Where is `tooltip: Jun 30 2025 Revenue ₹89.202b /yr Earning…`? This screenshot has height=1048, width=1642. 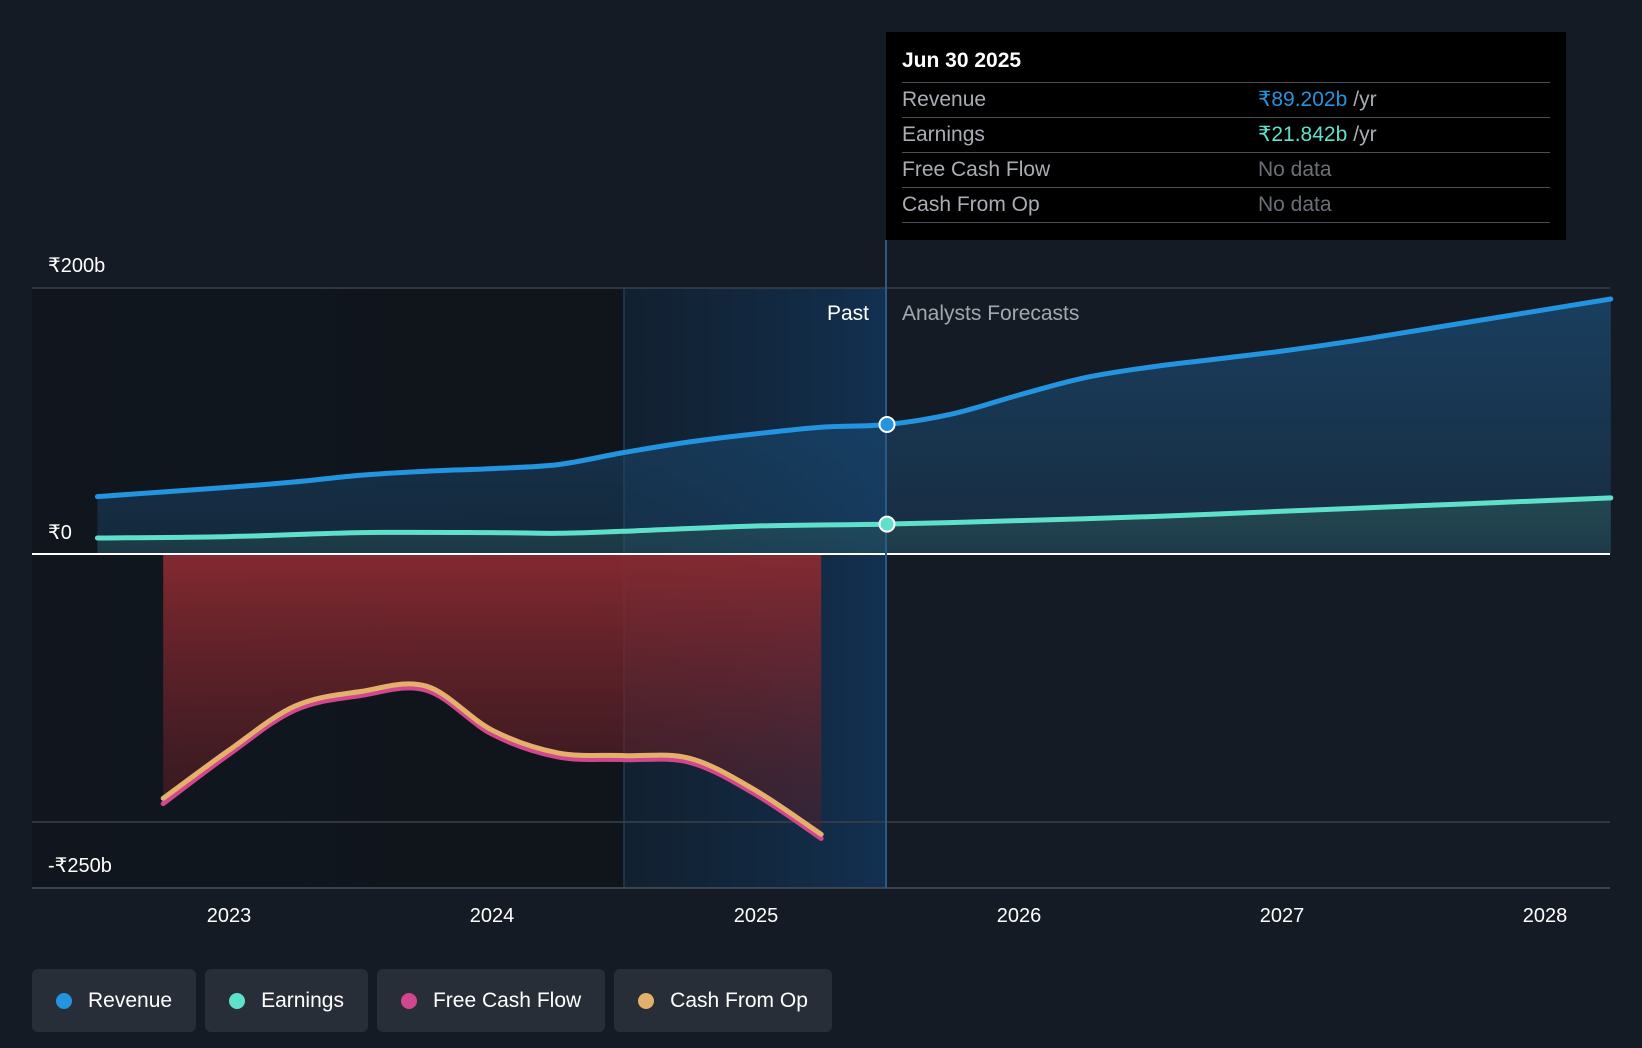 tooltip: Jun 30 2025 Revenue ₹89.202b /yr Earning… is located at coordinates (1226, 136).